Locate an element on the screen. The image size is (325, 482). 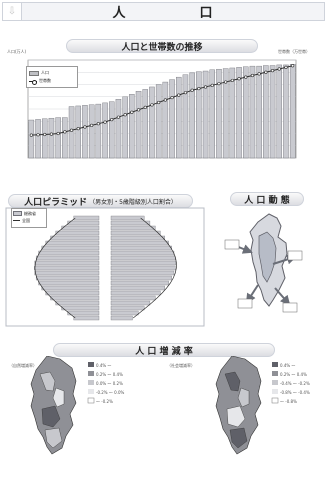
trend-section-title: 人口と世帯数の推移 is located at coordinates (162, 46).